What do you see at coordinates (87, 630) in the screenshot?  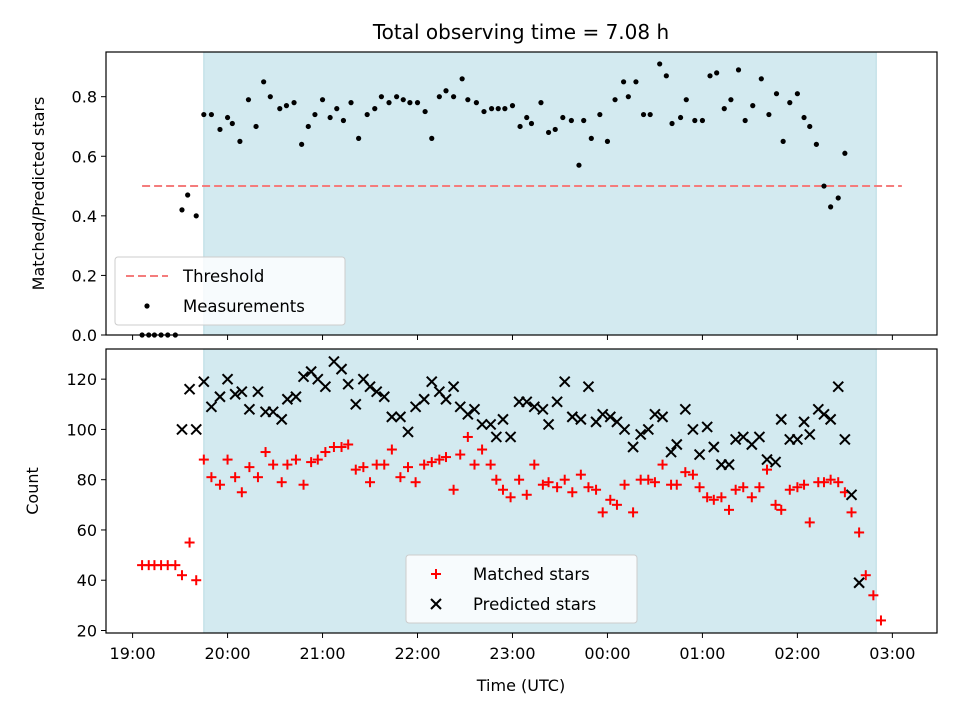 I see `y-tick-label: 20` at bounding box center [87, 630].